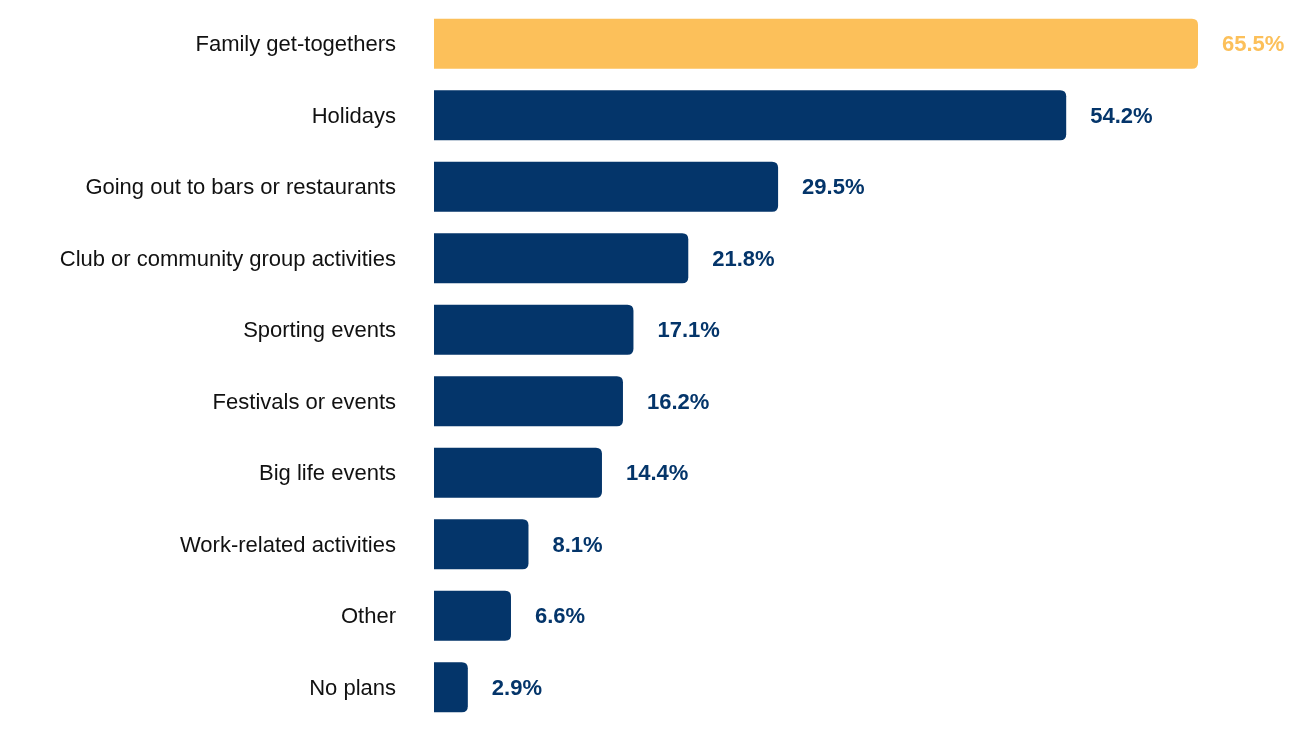 The height and width of the screenshot is (731, 1297). What do you see at coordinates (688, 330) in the screenshot?
I see `data-label: 17.1%` at bounding box center [688, 330].